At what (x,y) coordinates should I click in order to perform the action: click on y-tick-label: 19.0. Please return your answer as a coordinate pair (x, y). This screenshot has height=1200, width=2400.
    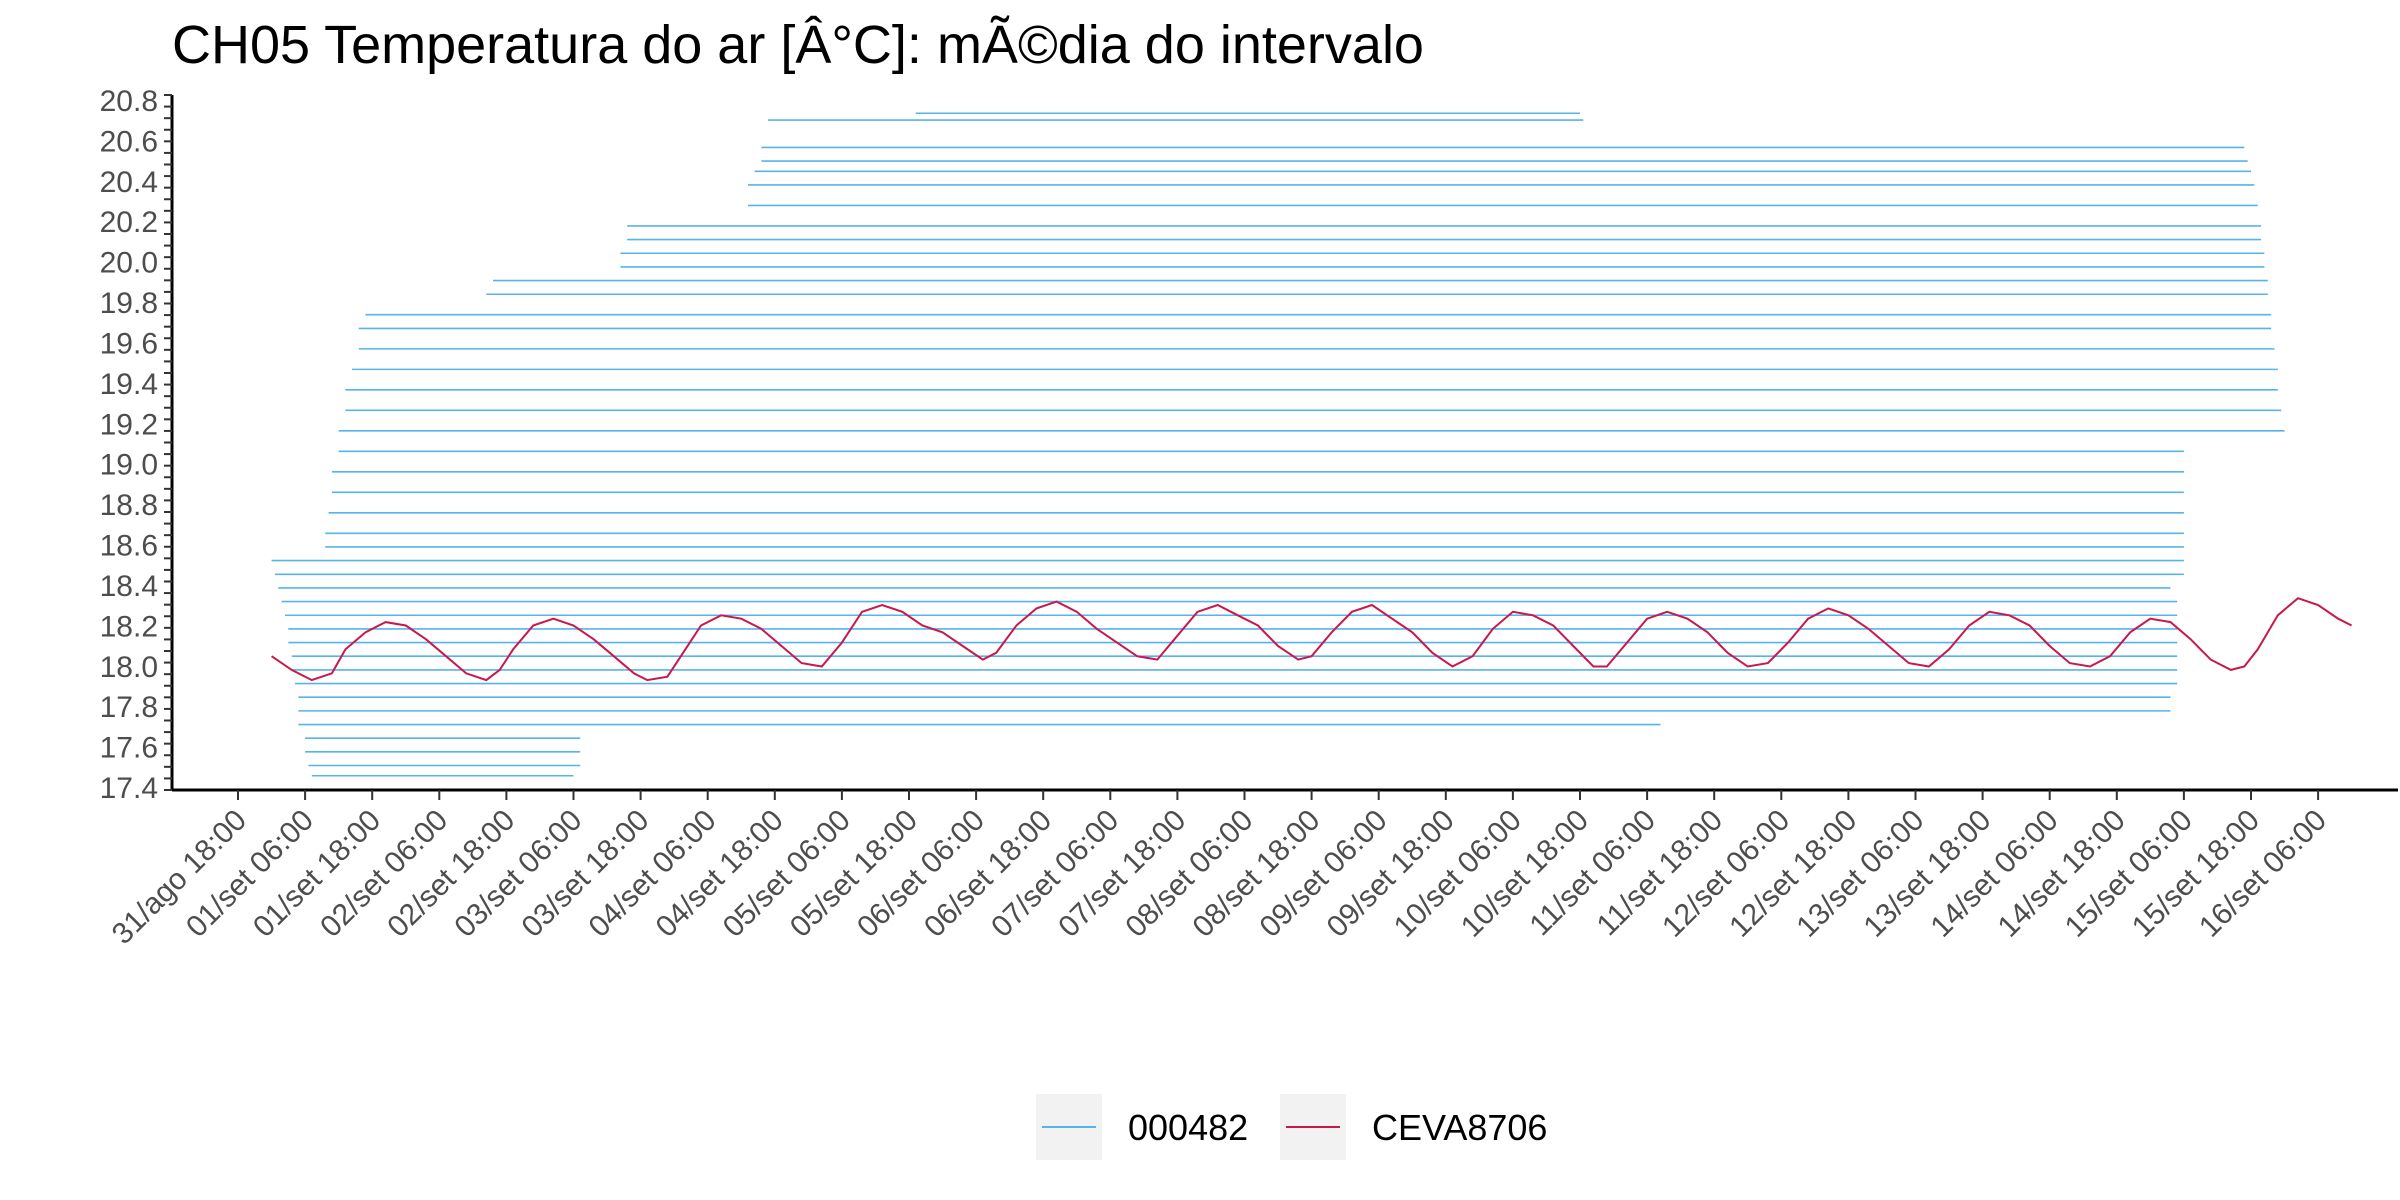
    Looking at the image, I should click on (129, 465).